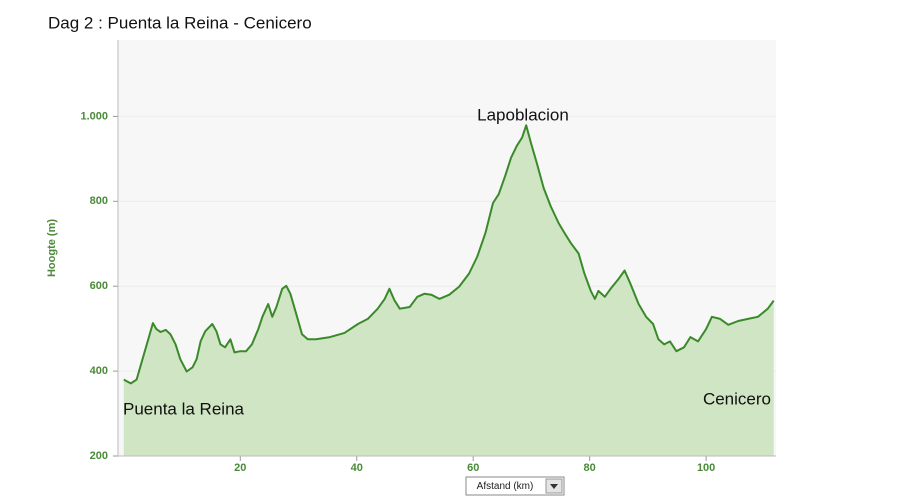 The image size is (900, 500). Describe the element at coordinates (523, 114) in the screenshot. I see `annotation: Lapoblacion` at that location.